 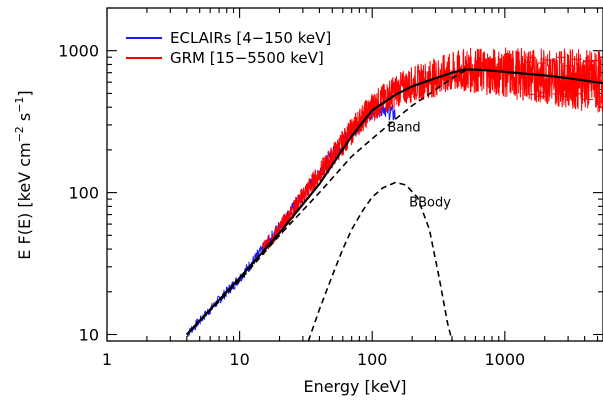 What do you see at coordinates (403, 127) in the screenshot?
I see `annotation-band: Band` at bounding box center [403, 127].